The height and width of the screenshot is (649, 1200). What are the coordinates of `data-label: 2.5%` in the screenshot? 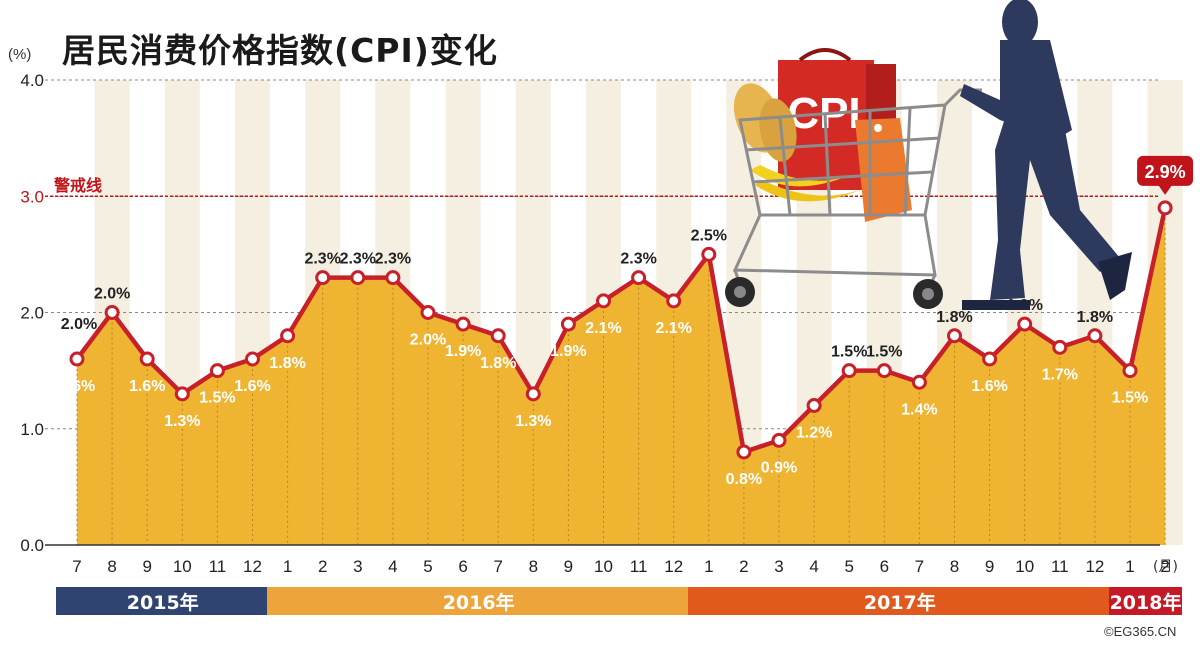 It's located at (709, 235).